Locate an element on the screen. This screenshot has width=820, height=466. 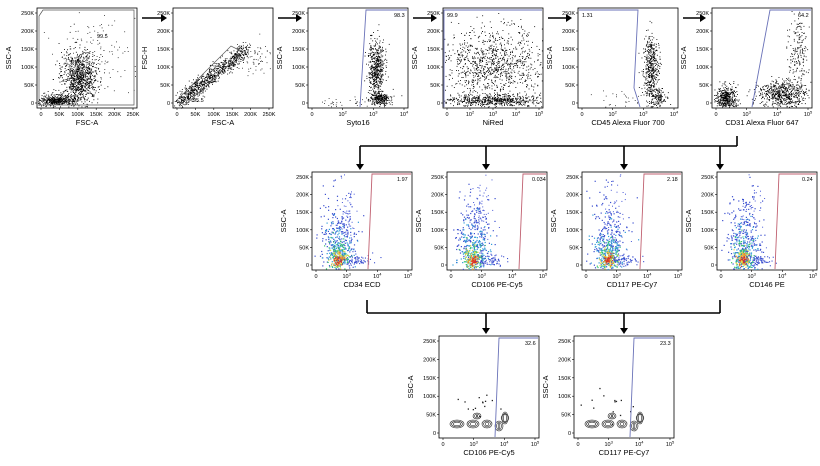
y-tick-label: 50K is located at coordinates (570, 86).